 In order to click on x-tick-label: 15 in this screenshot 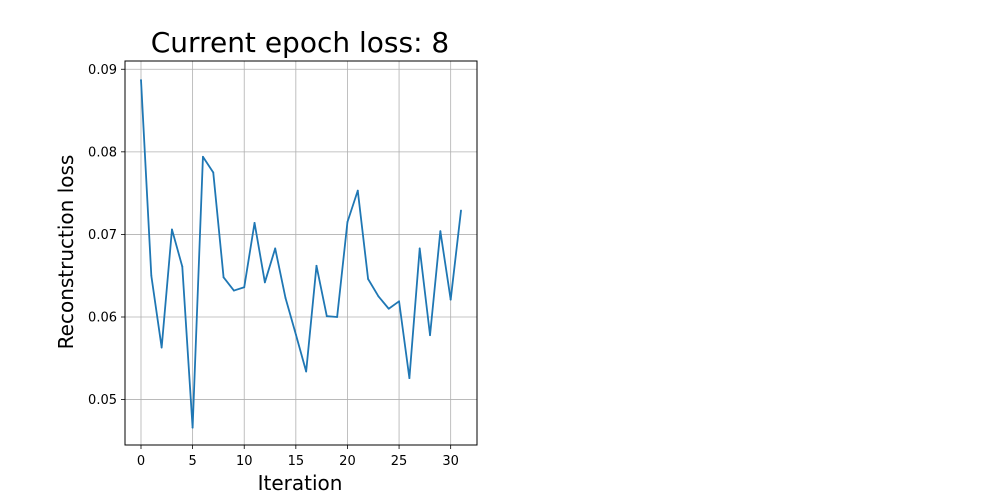, I will do `click(296, 461)`.